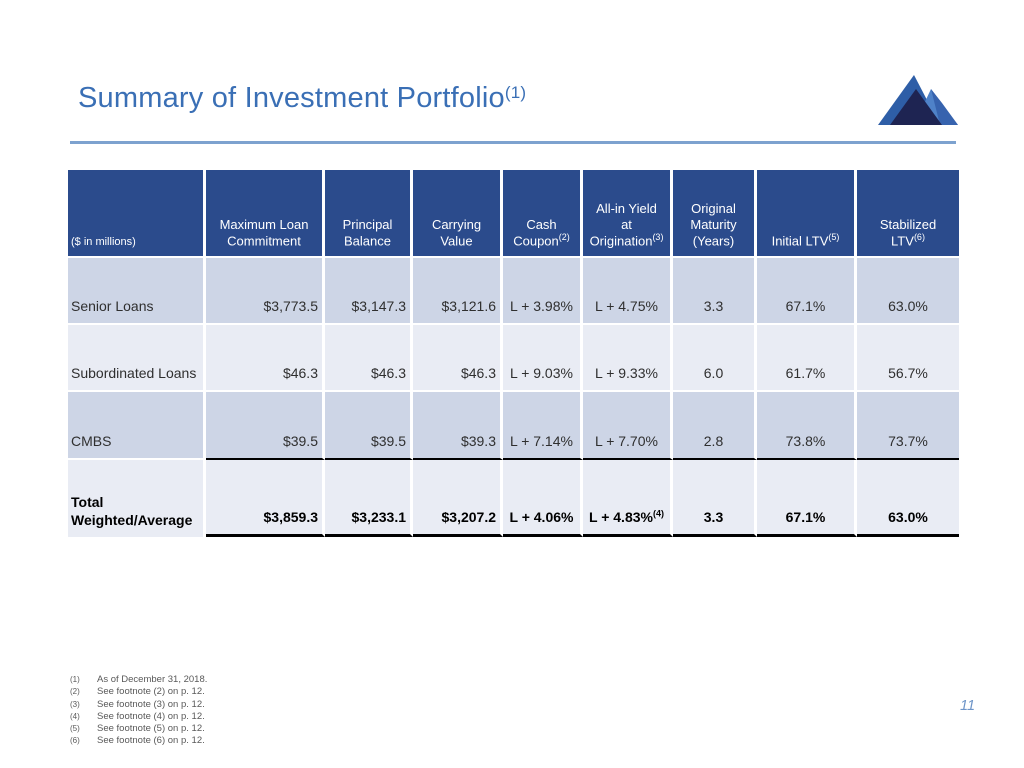 The image size is (1024, 768). Describe the element at coordinates (369, 214) in the screenshot. I see `header-principal-balance: Principal Balance` at that location.